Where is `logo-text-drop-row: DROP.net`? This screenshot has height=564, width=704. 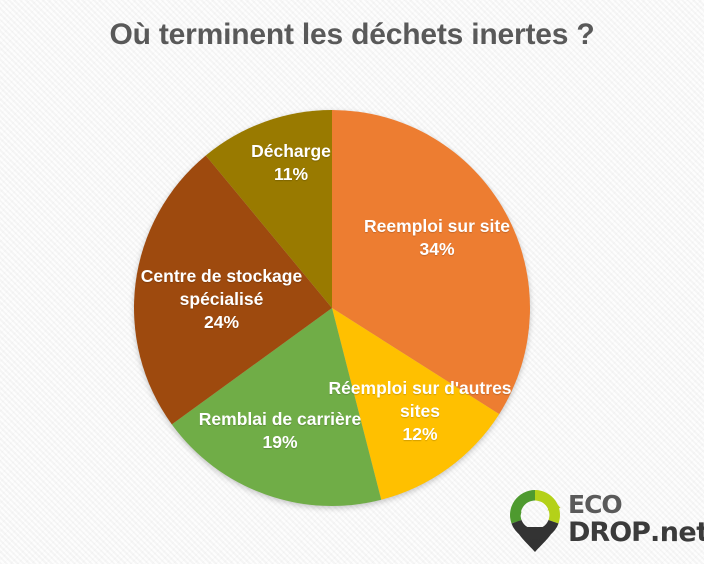 logo-text-drop-row: DROP.net is located at coordinates (636, 532).